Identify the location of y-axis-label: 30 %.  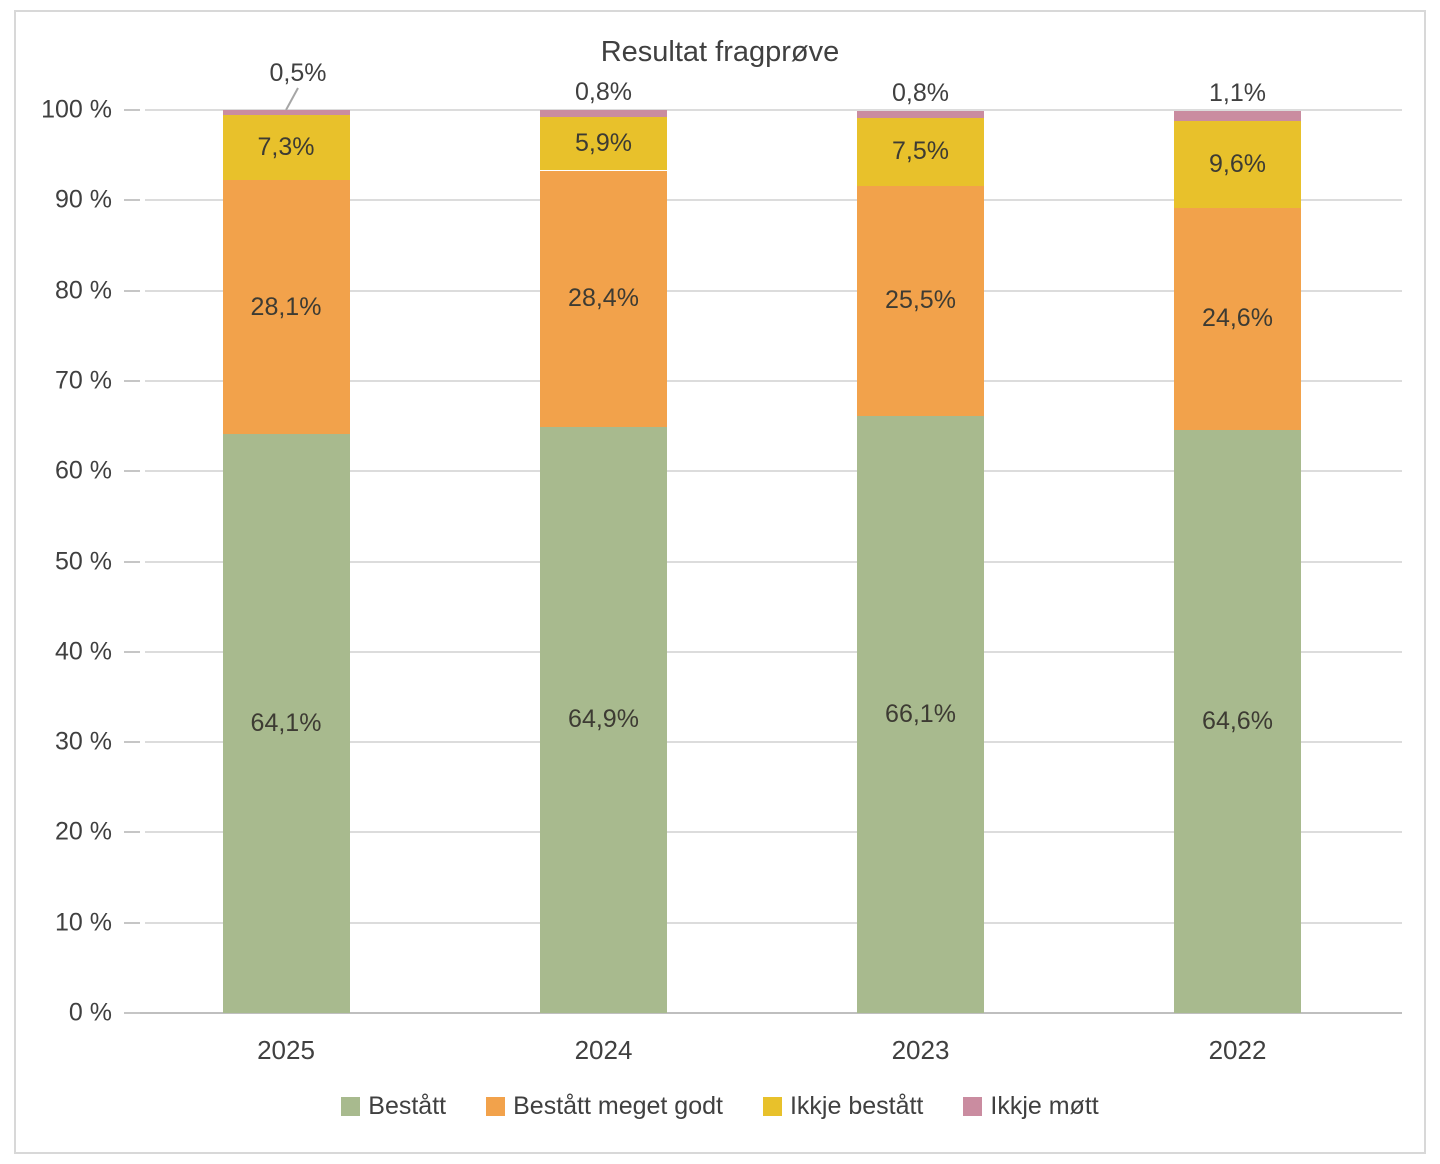
(83, 741).